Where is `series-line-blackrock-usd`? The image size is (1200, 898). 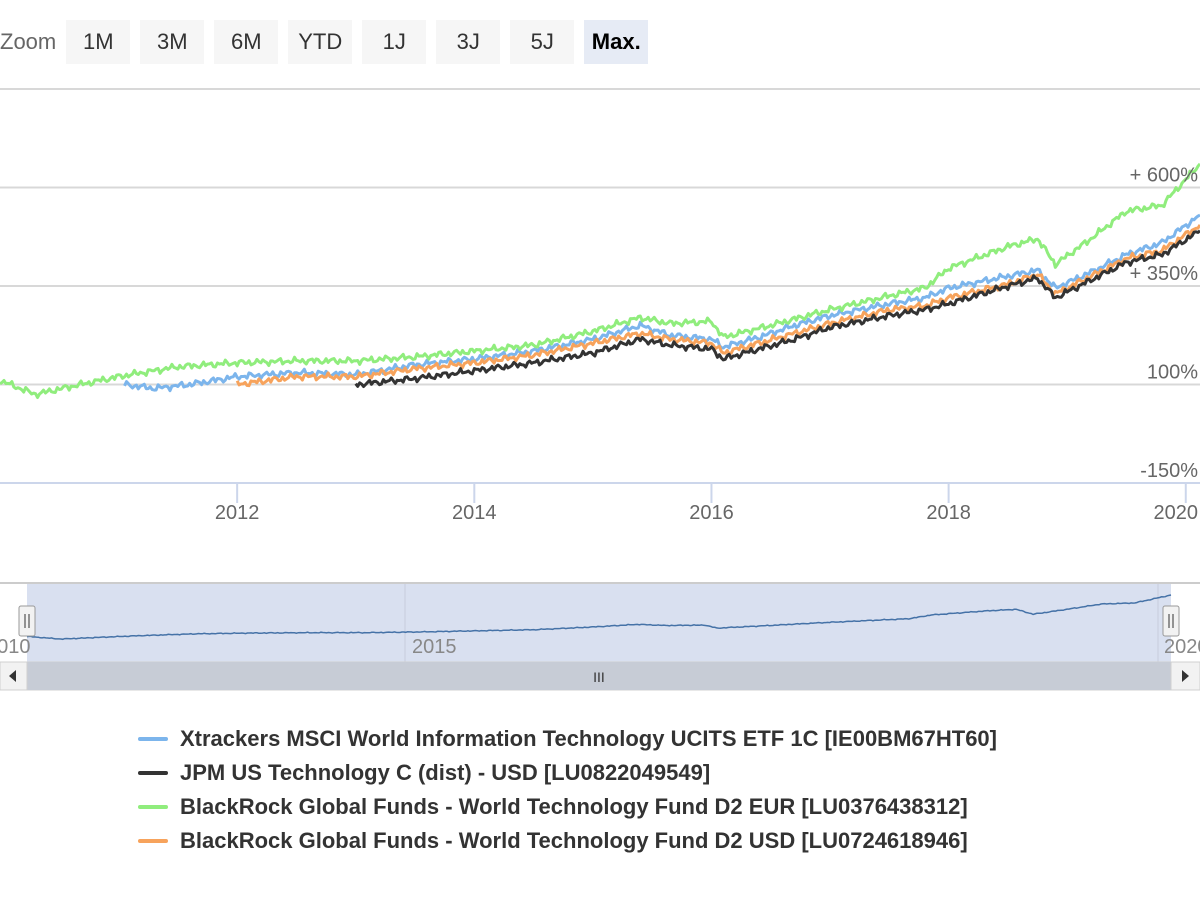 series-line-blackrock-usd is located at coordinates (717, 306).